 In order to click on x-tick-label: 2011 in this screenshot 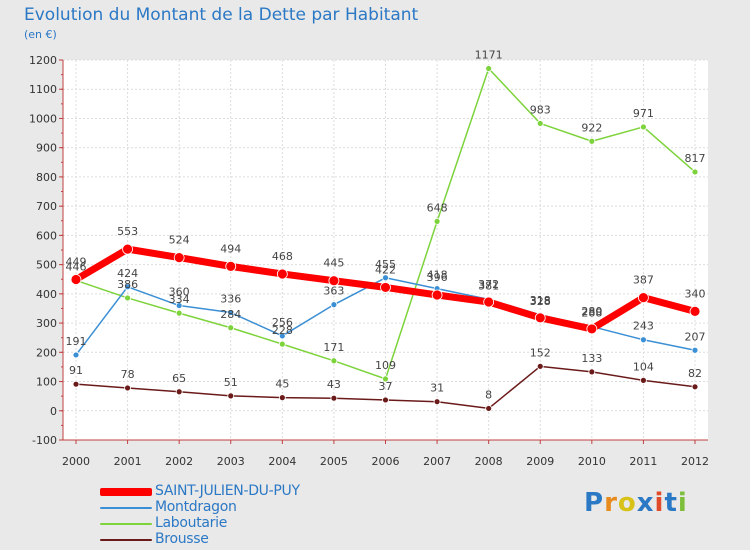, I will do `click(643, 461)`.